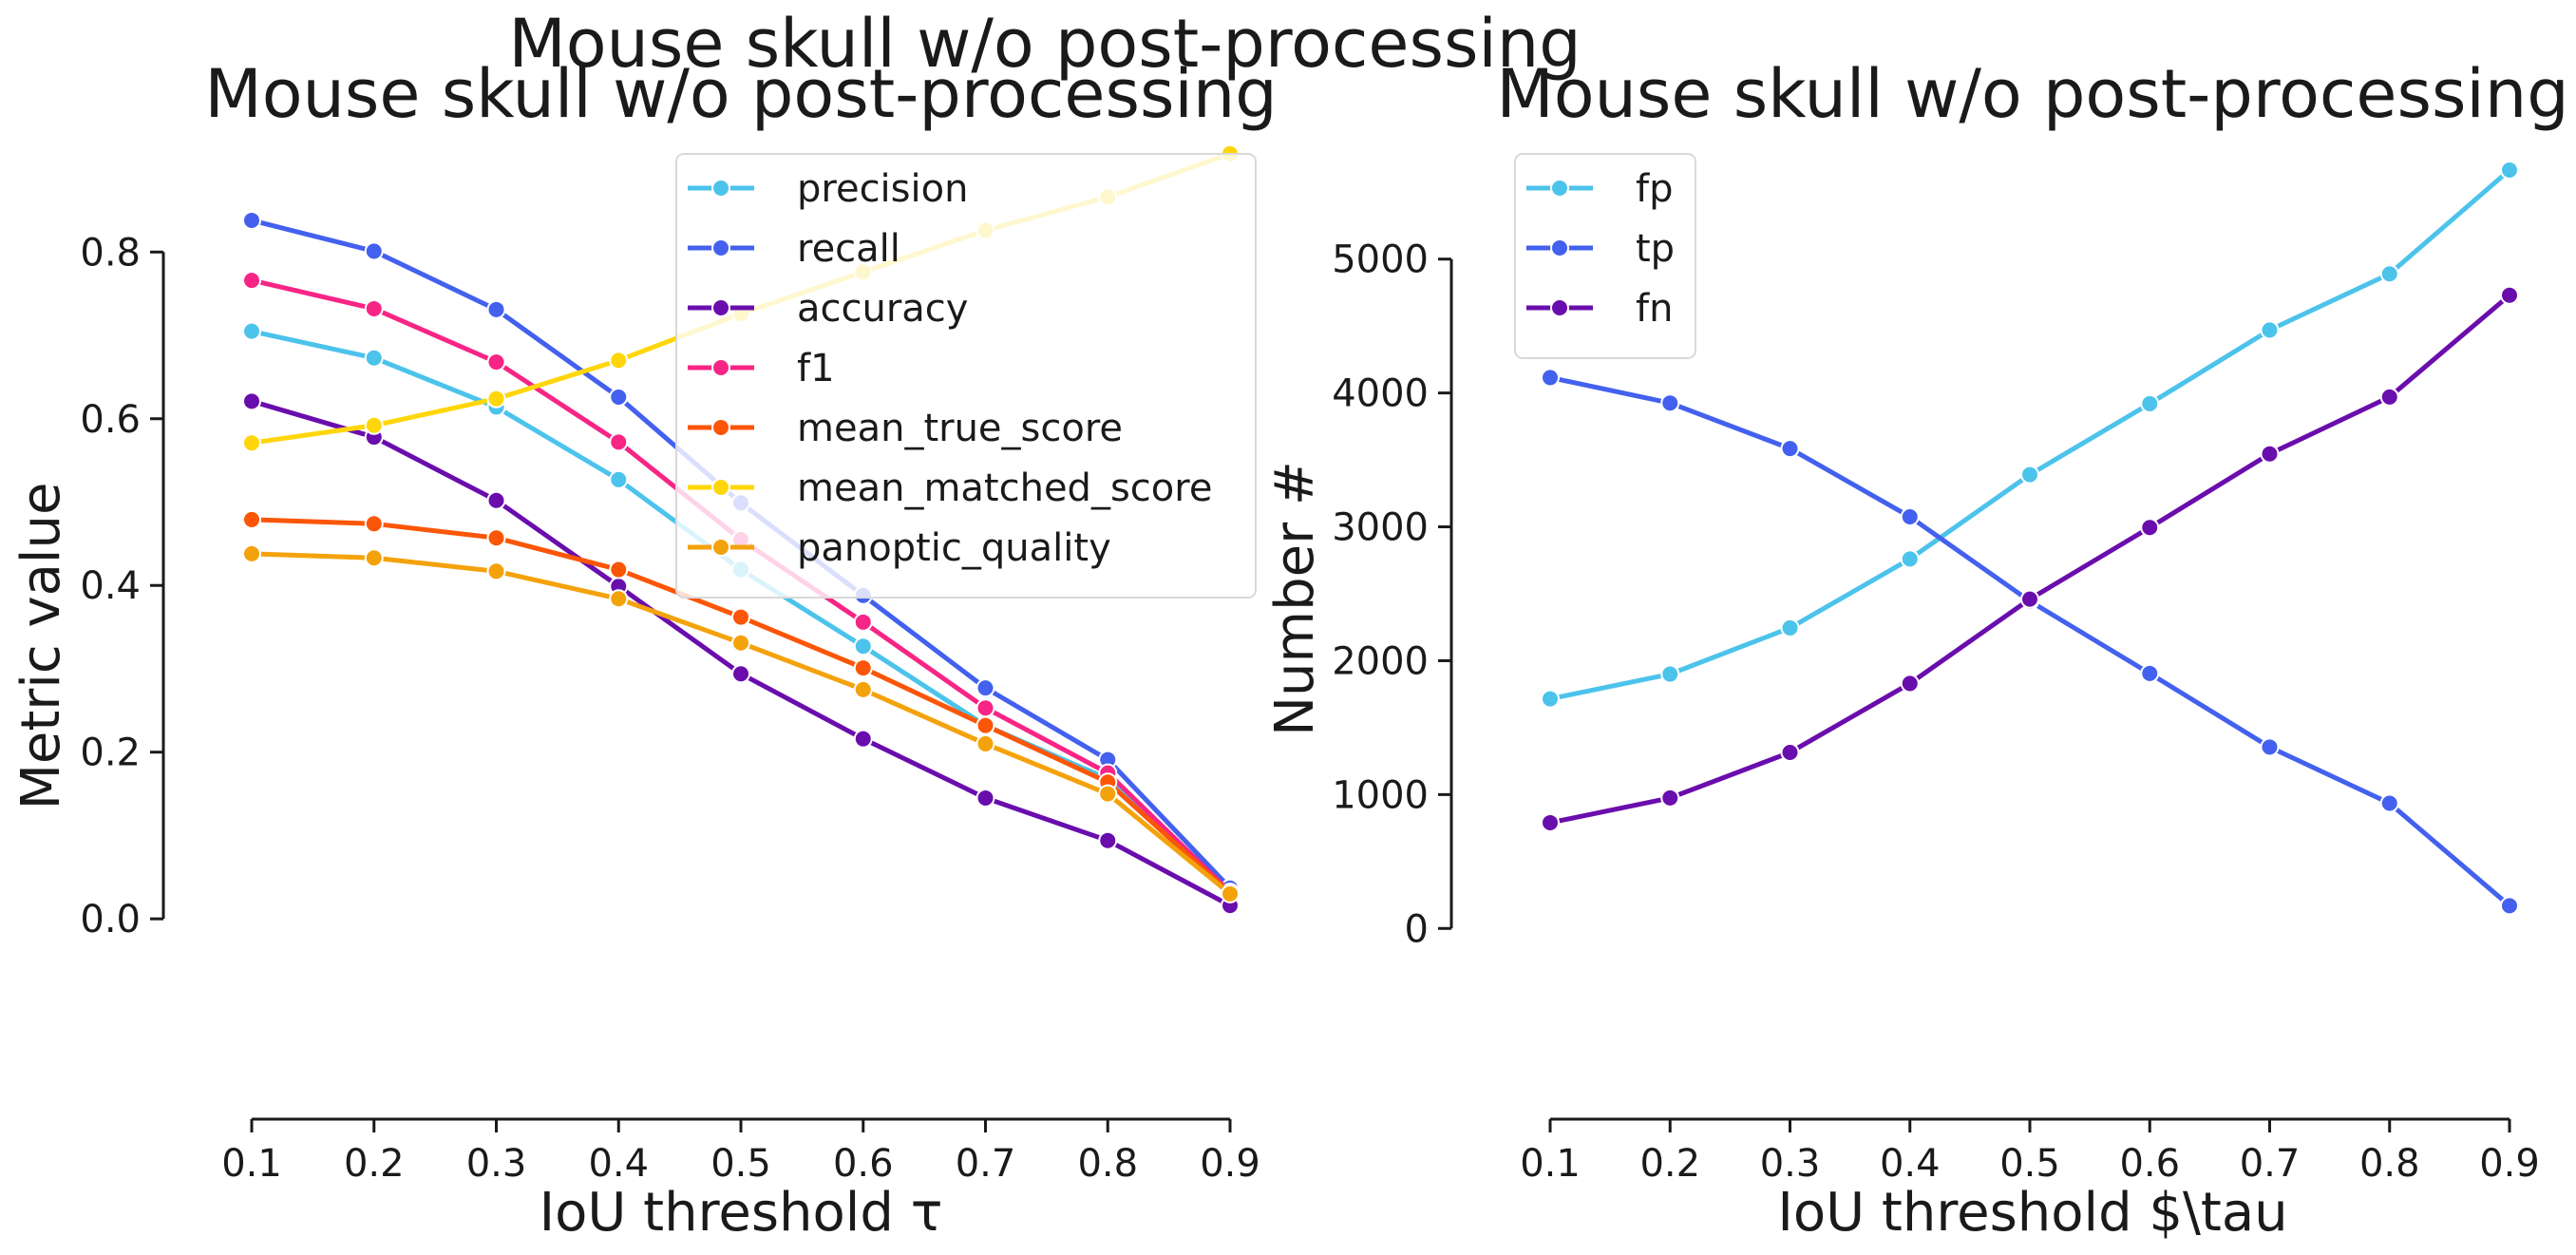 This screenshot has height=1255, width=2576. Describe the element at coordinates (1605, 256) in the screenshot. I see `counts-chart-legend: fp tp fn` at that location.